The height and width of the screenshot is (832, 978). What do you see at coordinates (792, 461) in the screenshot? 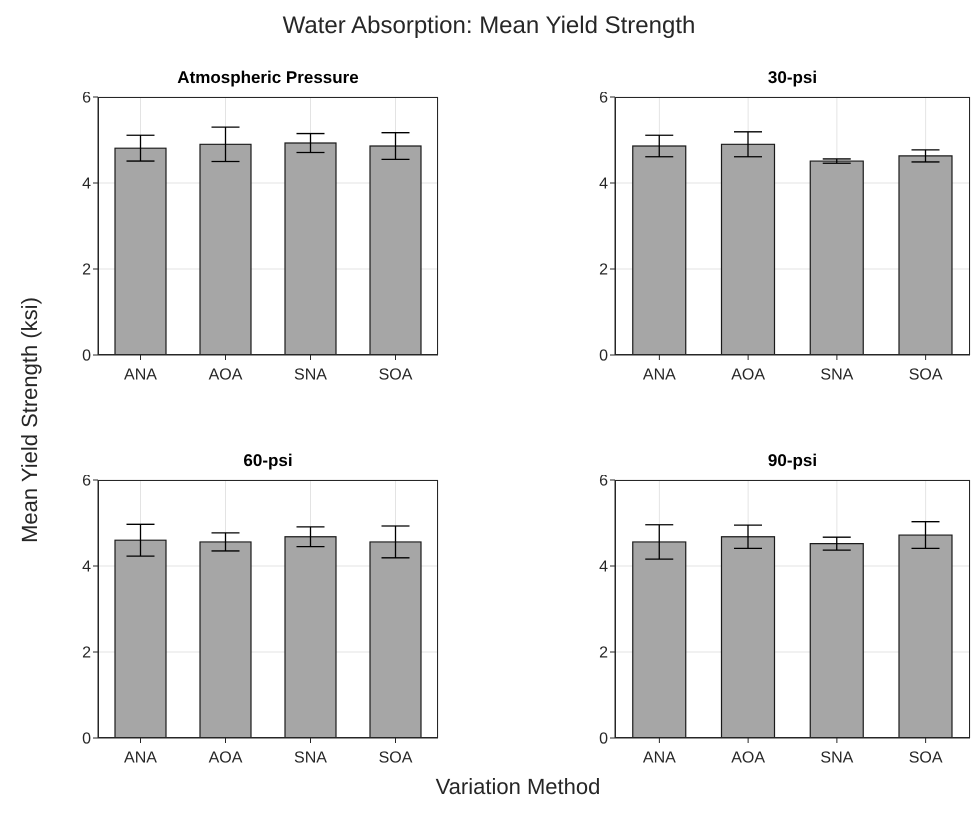
I see `chart-title: 90-psi` at bounding box center [792, 461].